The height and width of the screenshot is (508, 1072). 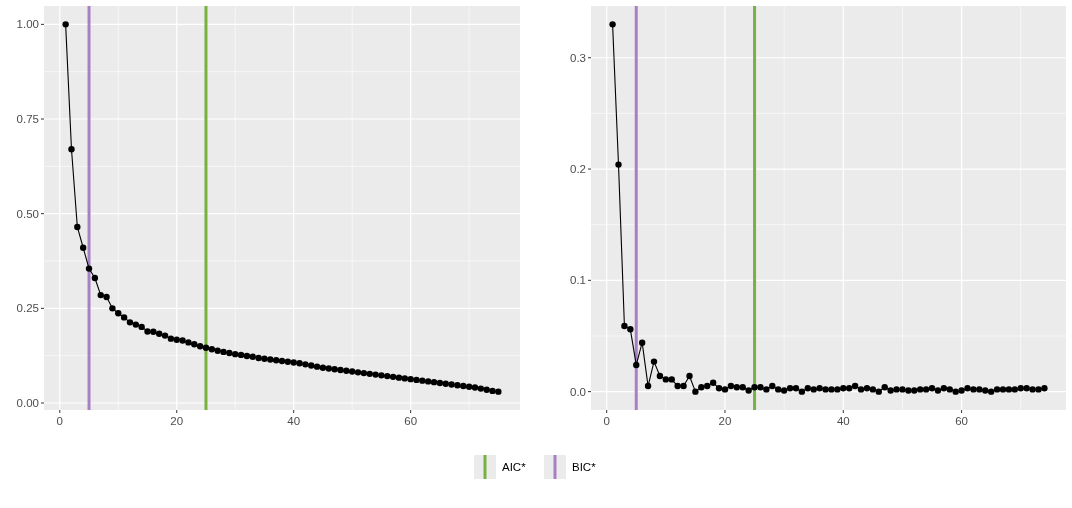 I want to click on legend-label: BIC*, so click(x=584, y=467).